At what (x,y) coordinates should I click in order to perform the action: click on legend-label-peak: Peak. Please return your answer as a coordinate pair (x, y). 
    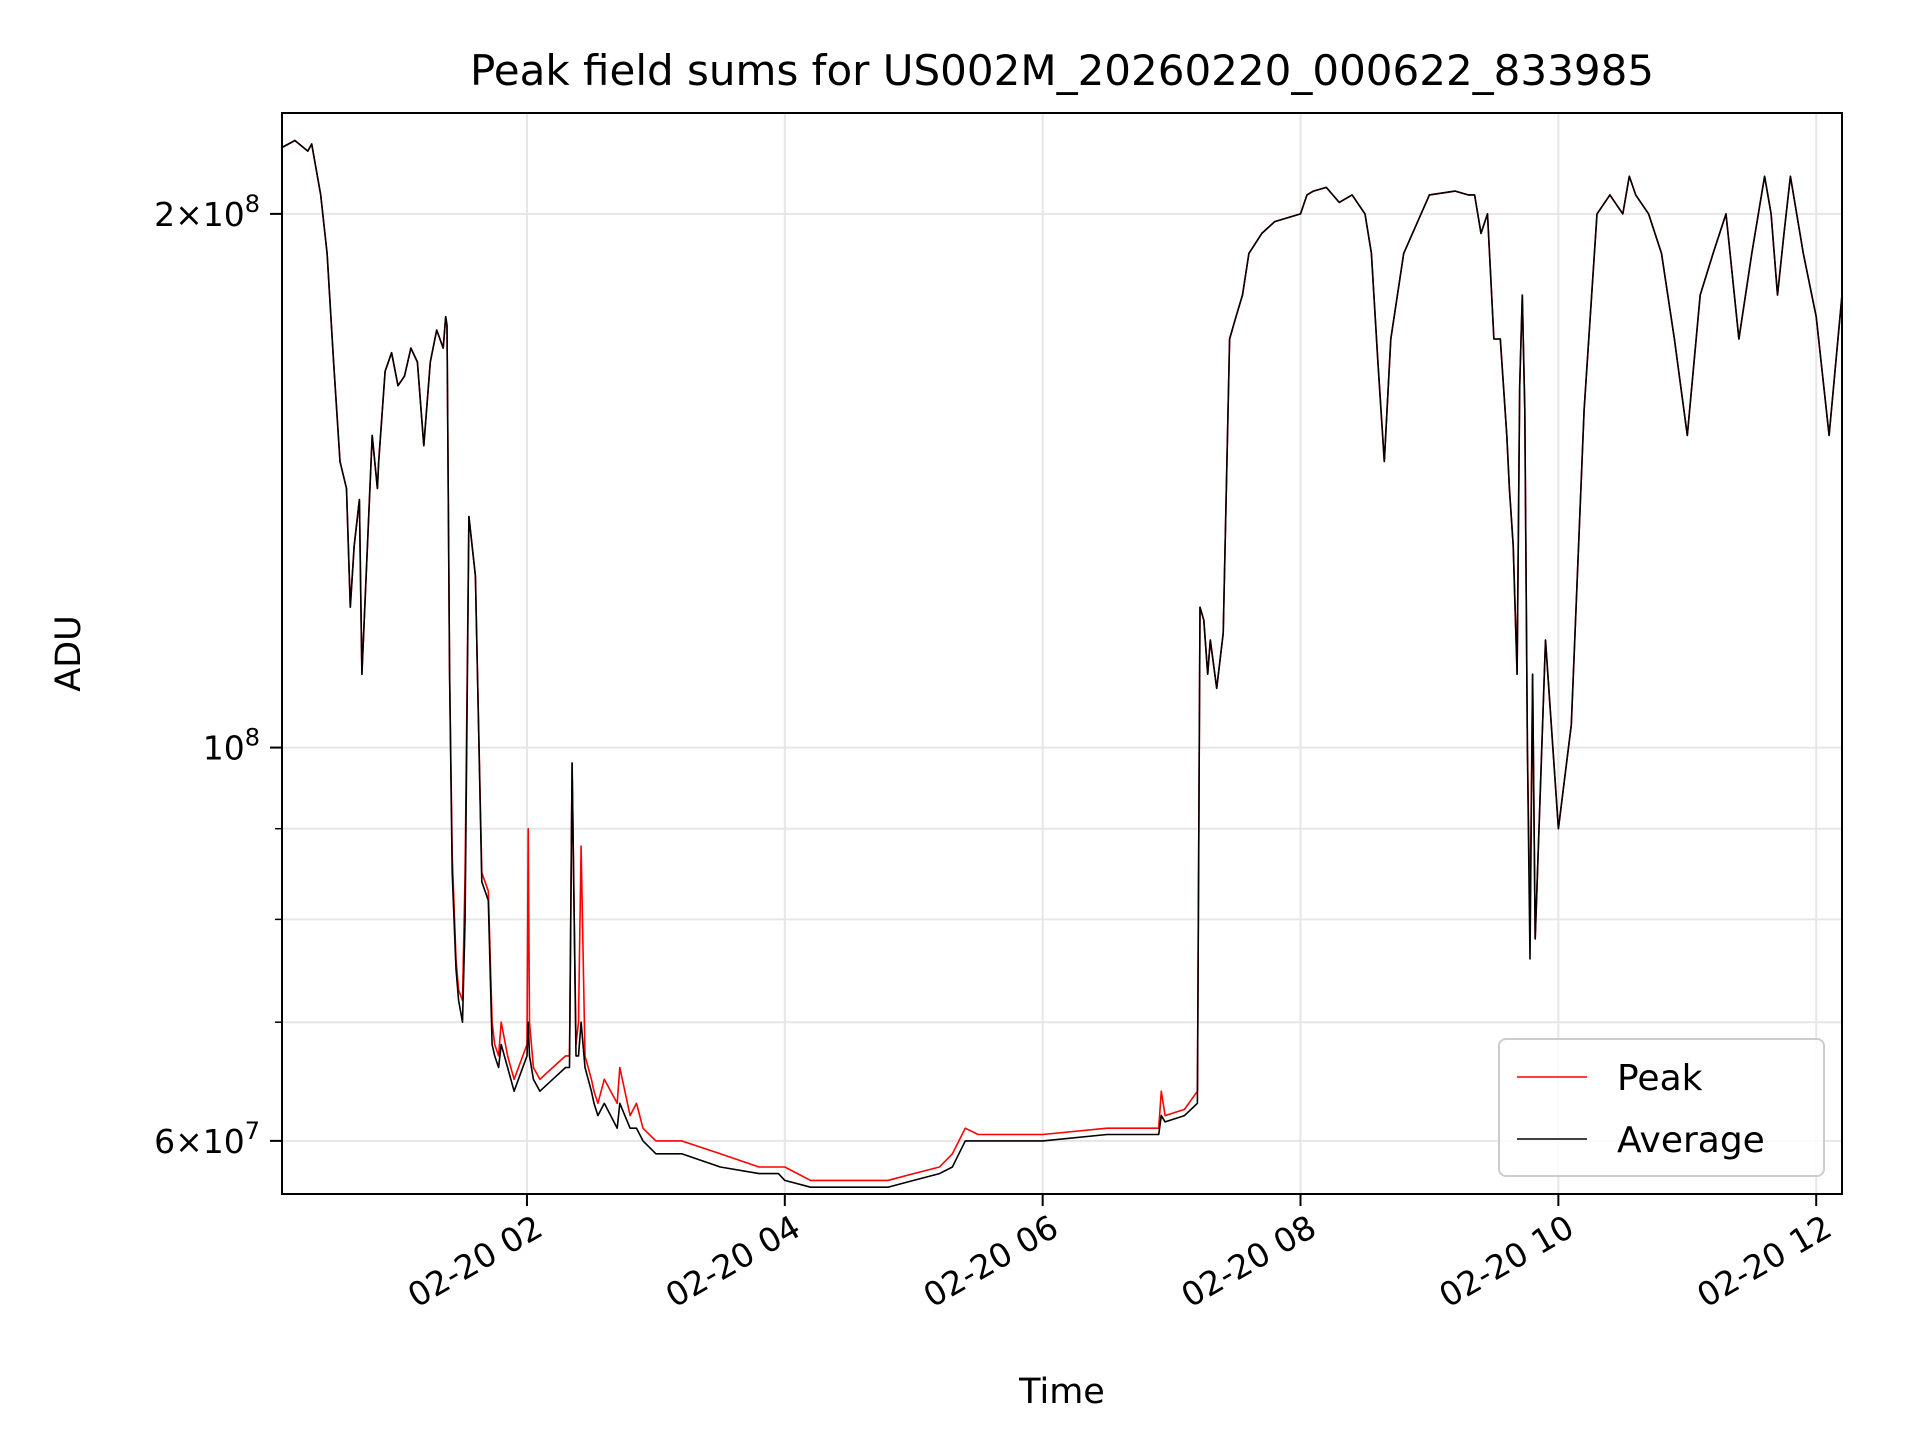
    Looking at the image, I should click on (1660, 1078).